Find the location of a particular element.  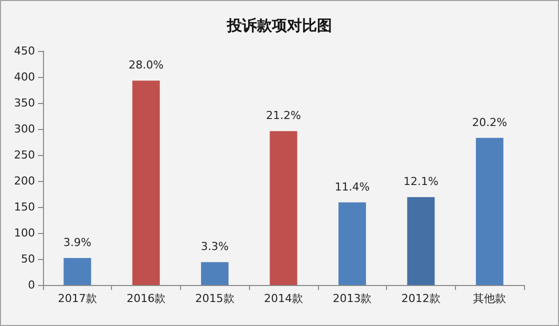

x-tick-label: 2014款 is located at coordinates (283, 298).